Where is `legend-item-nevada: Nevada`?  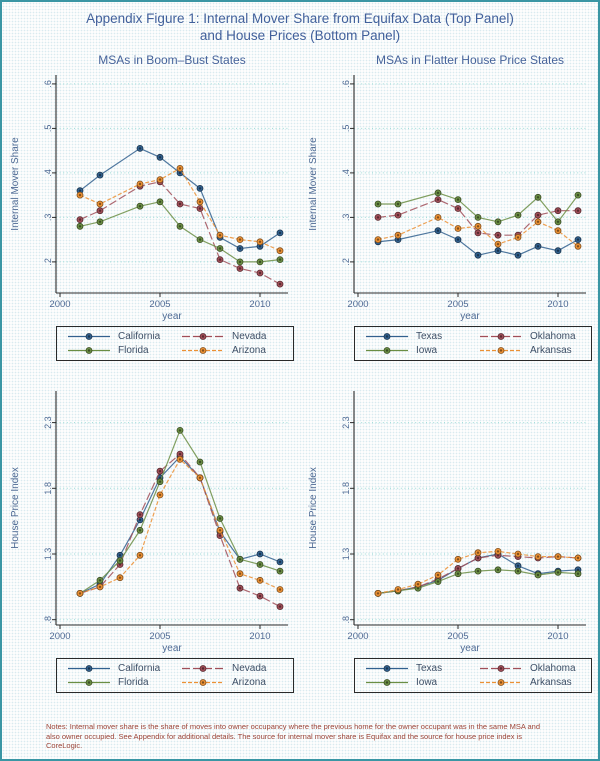
legend-item-nevada: Nevada is located at coordinates (237, 336).